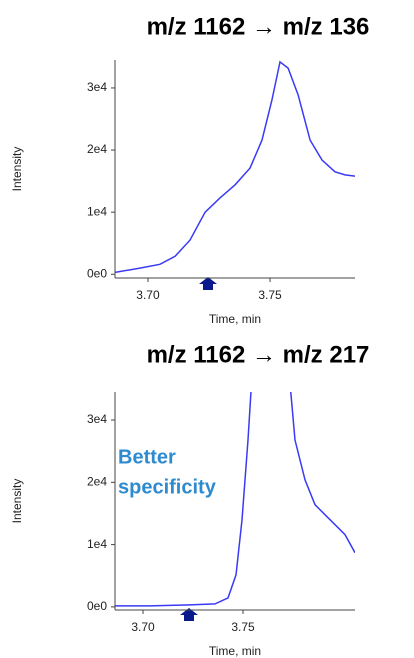 This screenshot has width=414, height=658. I want to click on chart-title: m/z 1162 → m/z 136, so click(258, 26).